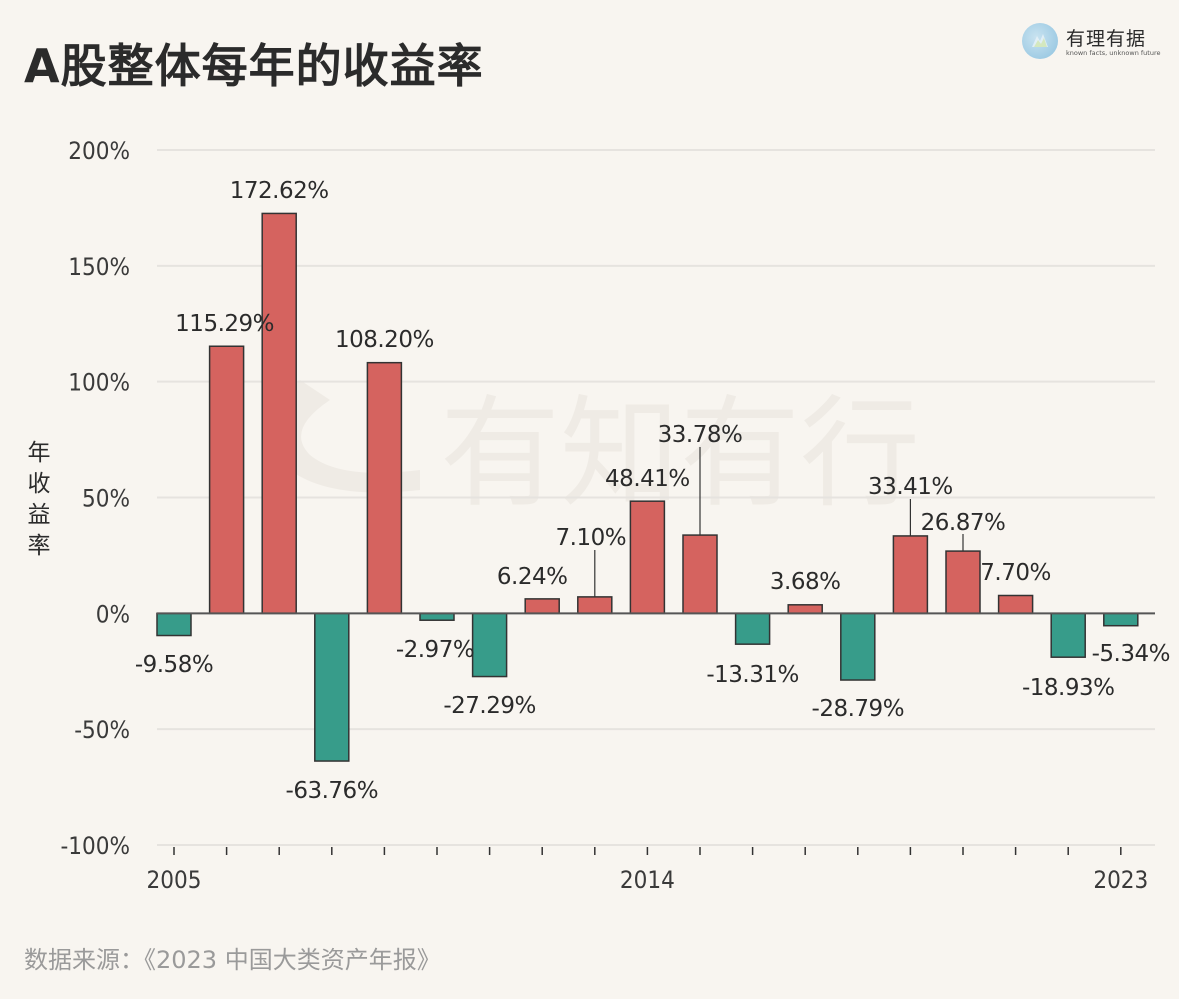  I want to click on x-tick-label: 2023, so click(1120, 880).